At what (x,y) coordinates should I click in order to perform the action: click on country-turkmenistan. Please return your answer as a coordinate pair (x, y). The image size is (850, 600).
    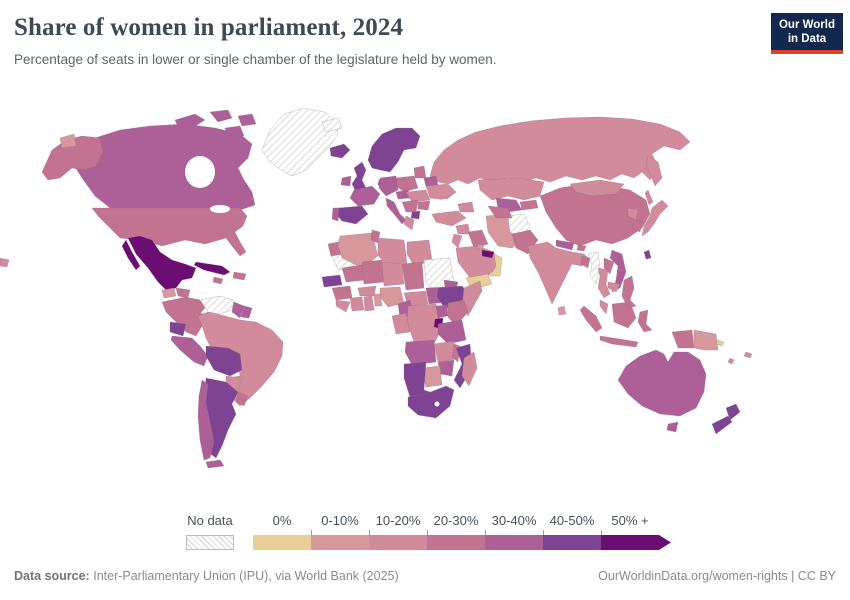
    Looking at the image, I should click on (500, 212).